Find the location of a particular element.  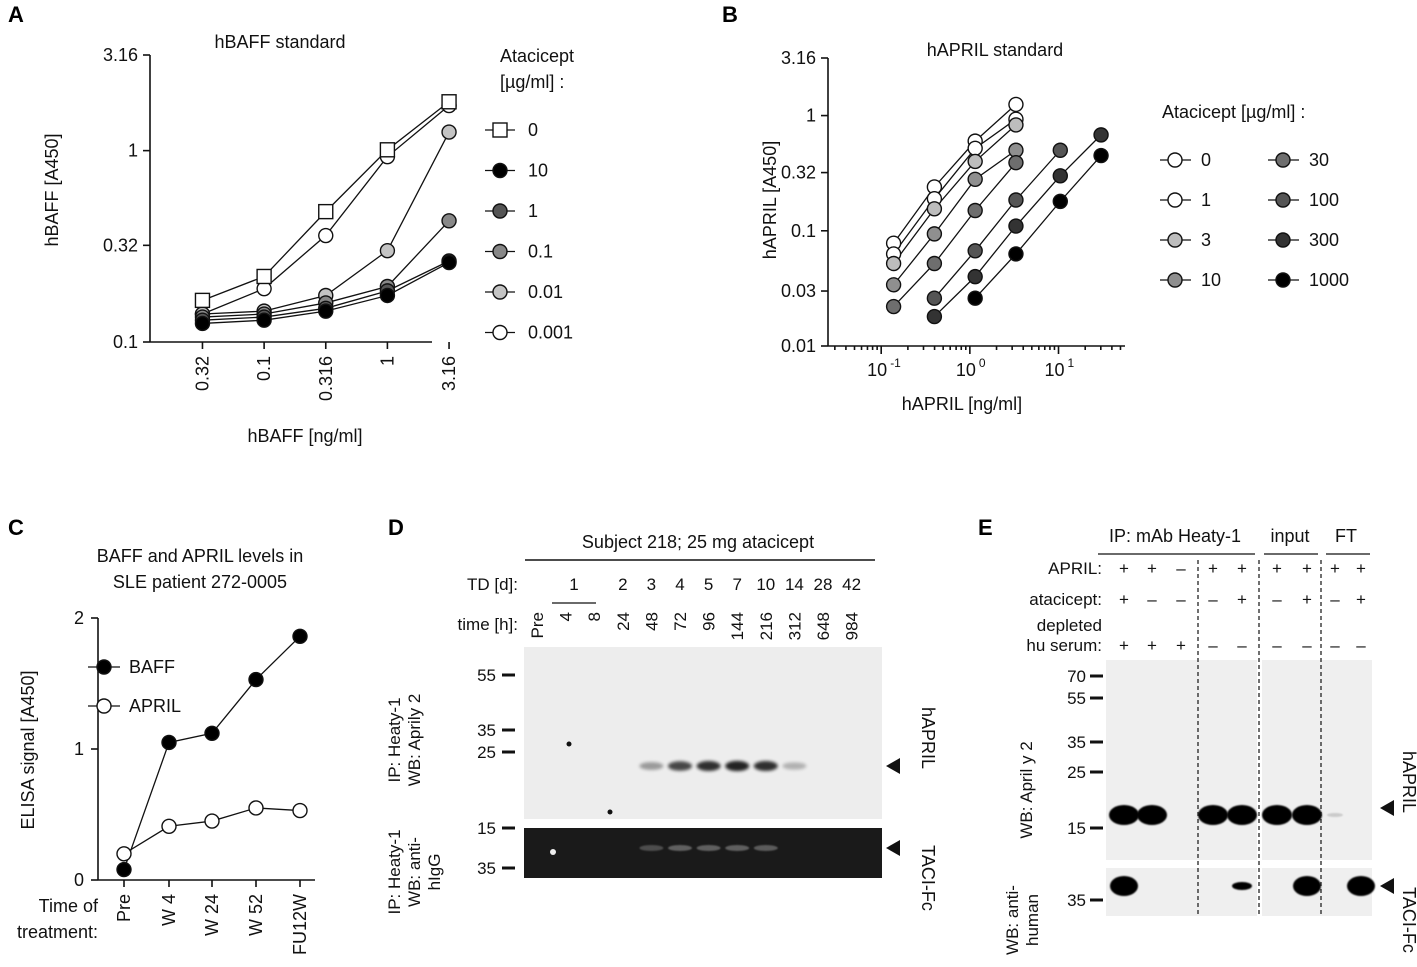

panel-d-side-label-bottom: WB: anti- is located at coordinates (414, 872).